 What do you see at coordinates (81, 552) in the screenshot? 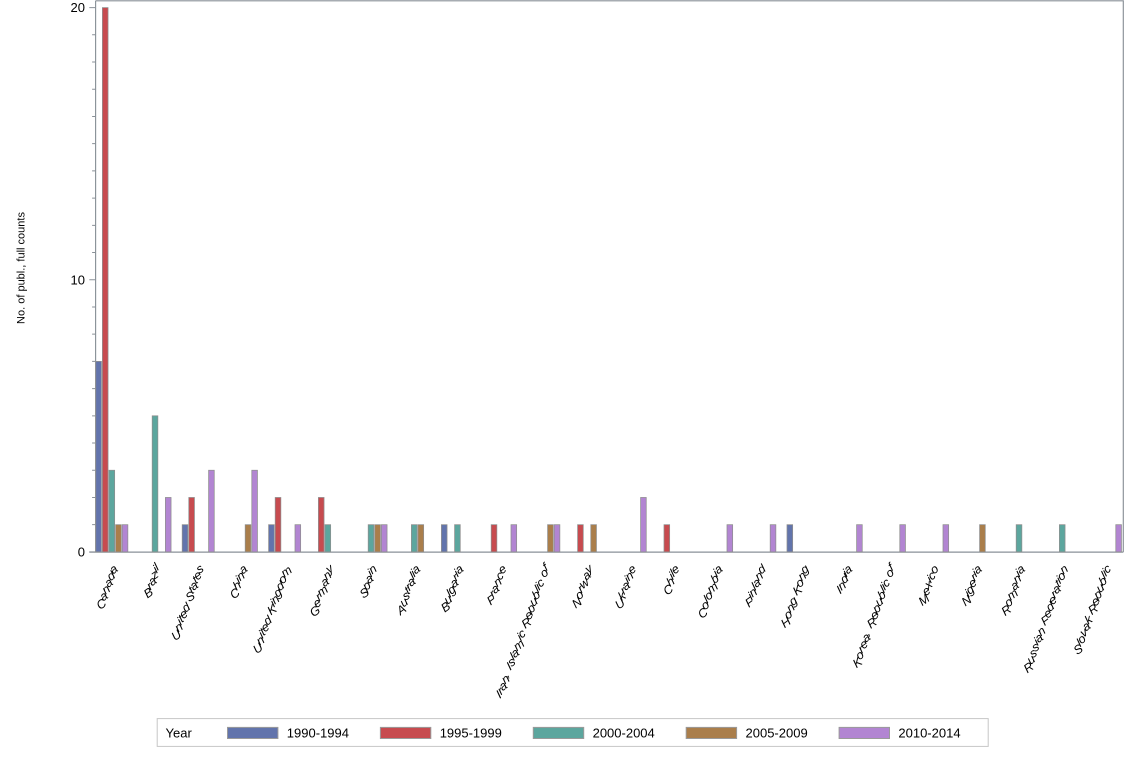
I see `svg-text: 0` at bounding box center [81, 552].